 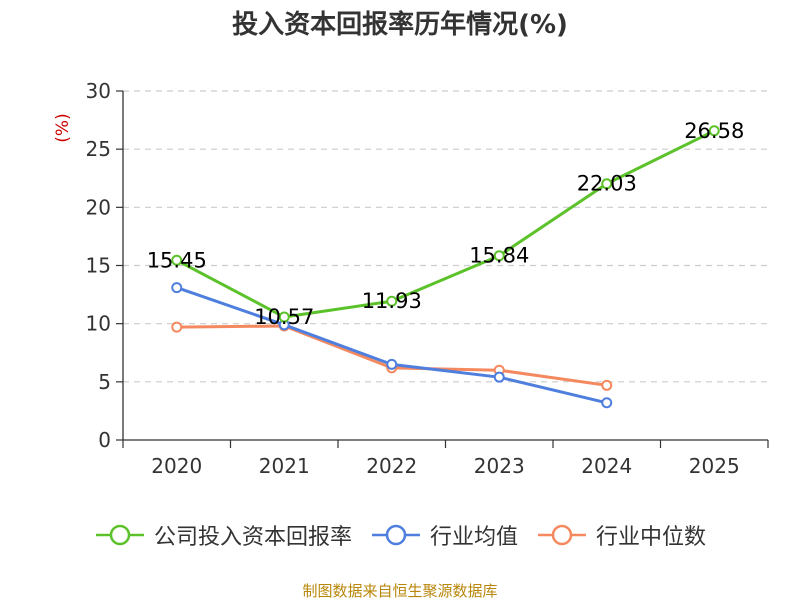 I want to click on data-label: 10.57, so click(x=284, y=317).